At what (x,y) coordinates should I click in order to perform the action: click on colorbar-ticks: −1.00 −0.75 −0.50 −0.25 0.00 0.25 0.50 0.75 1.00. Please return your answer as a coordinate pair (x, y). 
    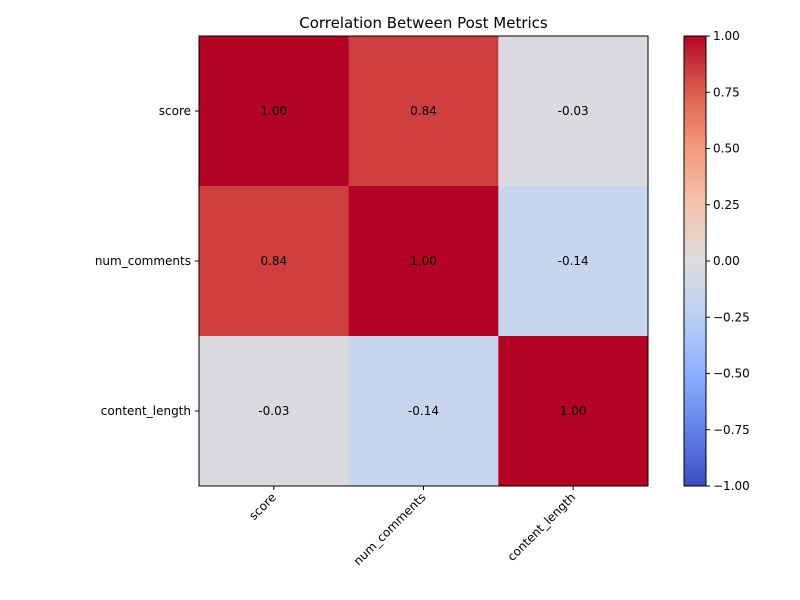
    Looking at the image, I should click on (728, 261).